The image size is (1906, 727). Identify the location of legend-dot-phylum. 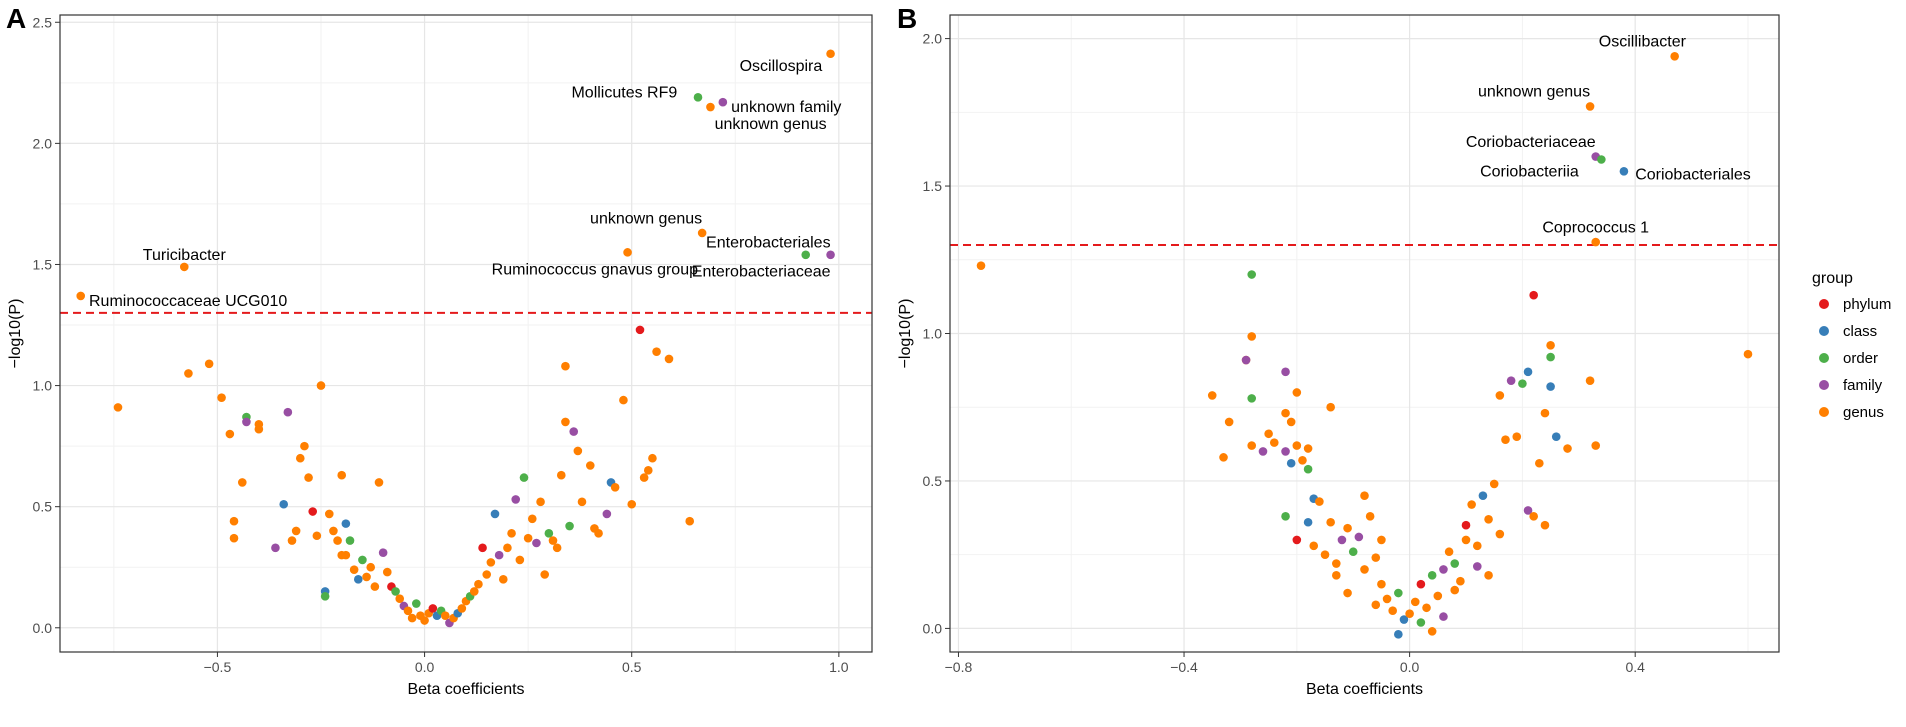
(1824, 304).